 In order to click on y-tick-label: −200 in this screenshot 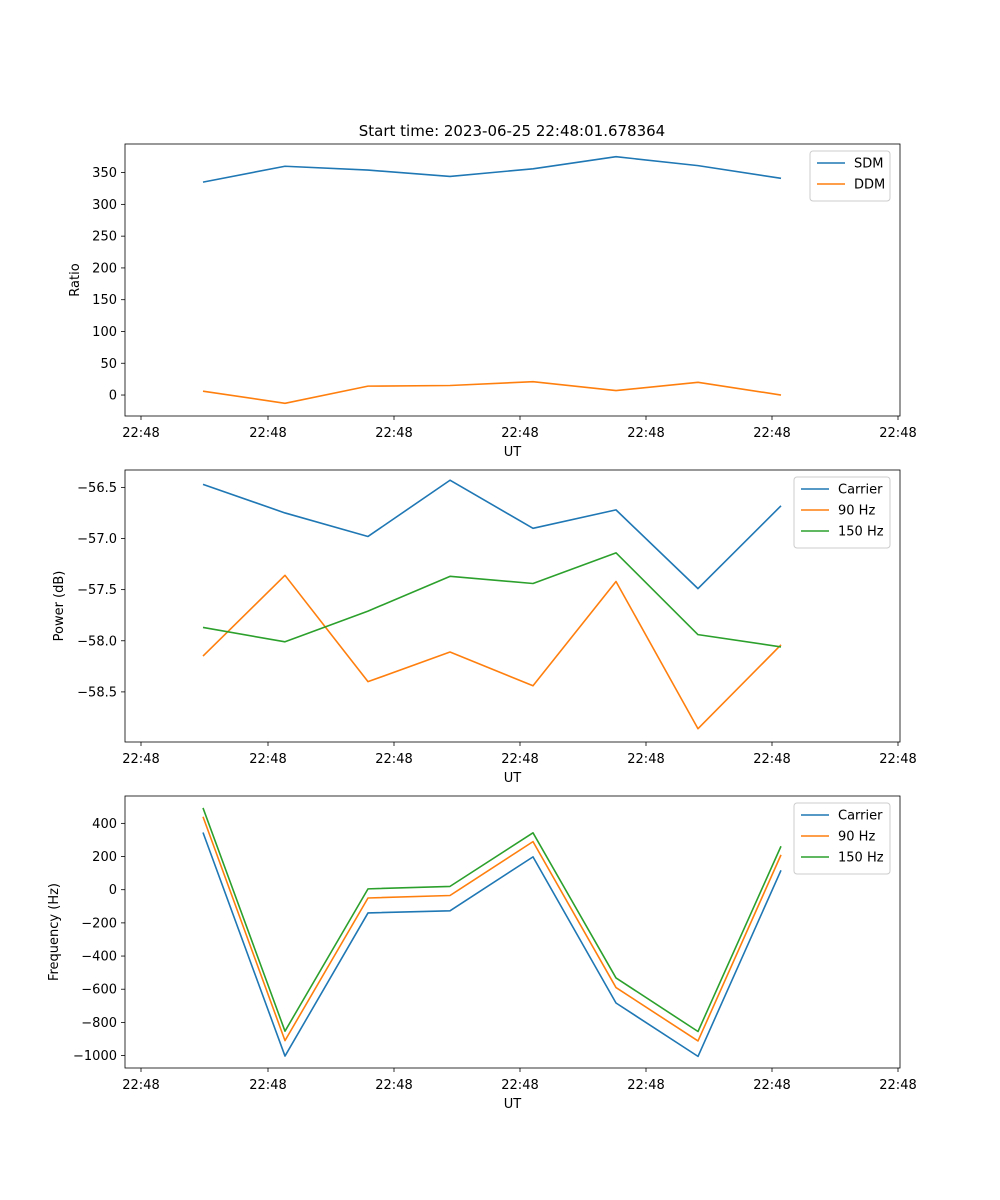, I will do `click(99, 923)`.